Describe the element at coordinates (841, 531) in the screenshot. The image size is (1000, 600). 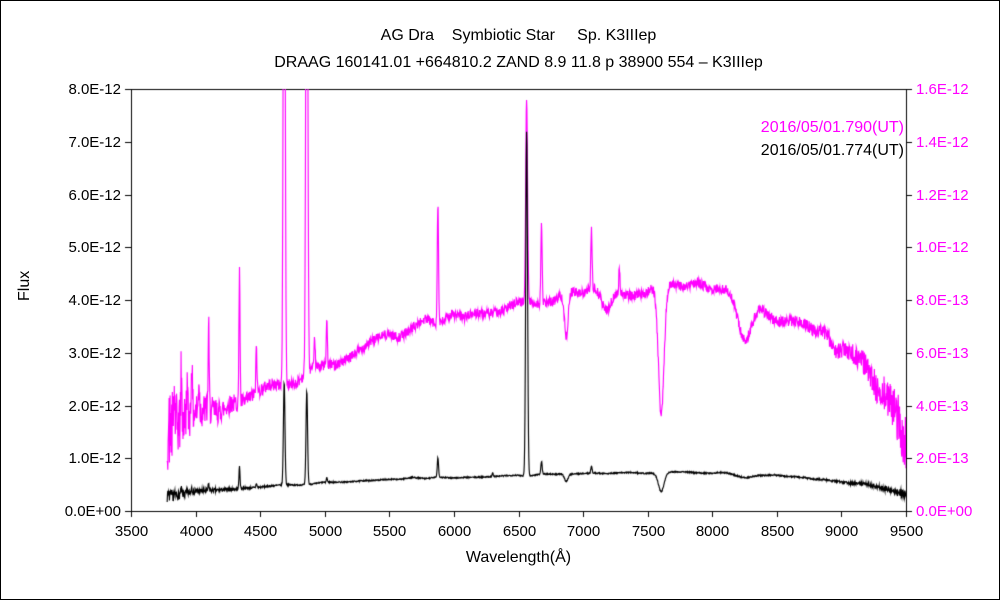
I see `tick-label: 9000` at that location.